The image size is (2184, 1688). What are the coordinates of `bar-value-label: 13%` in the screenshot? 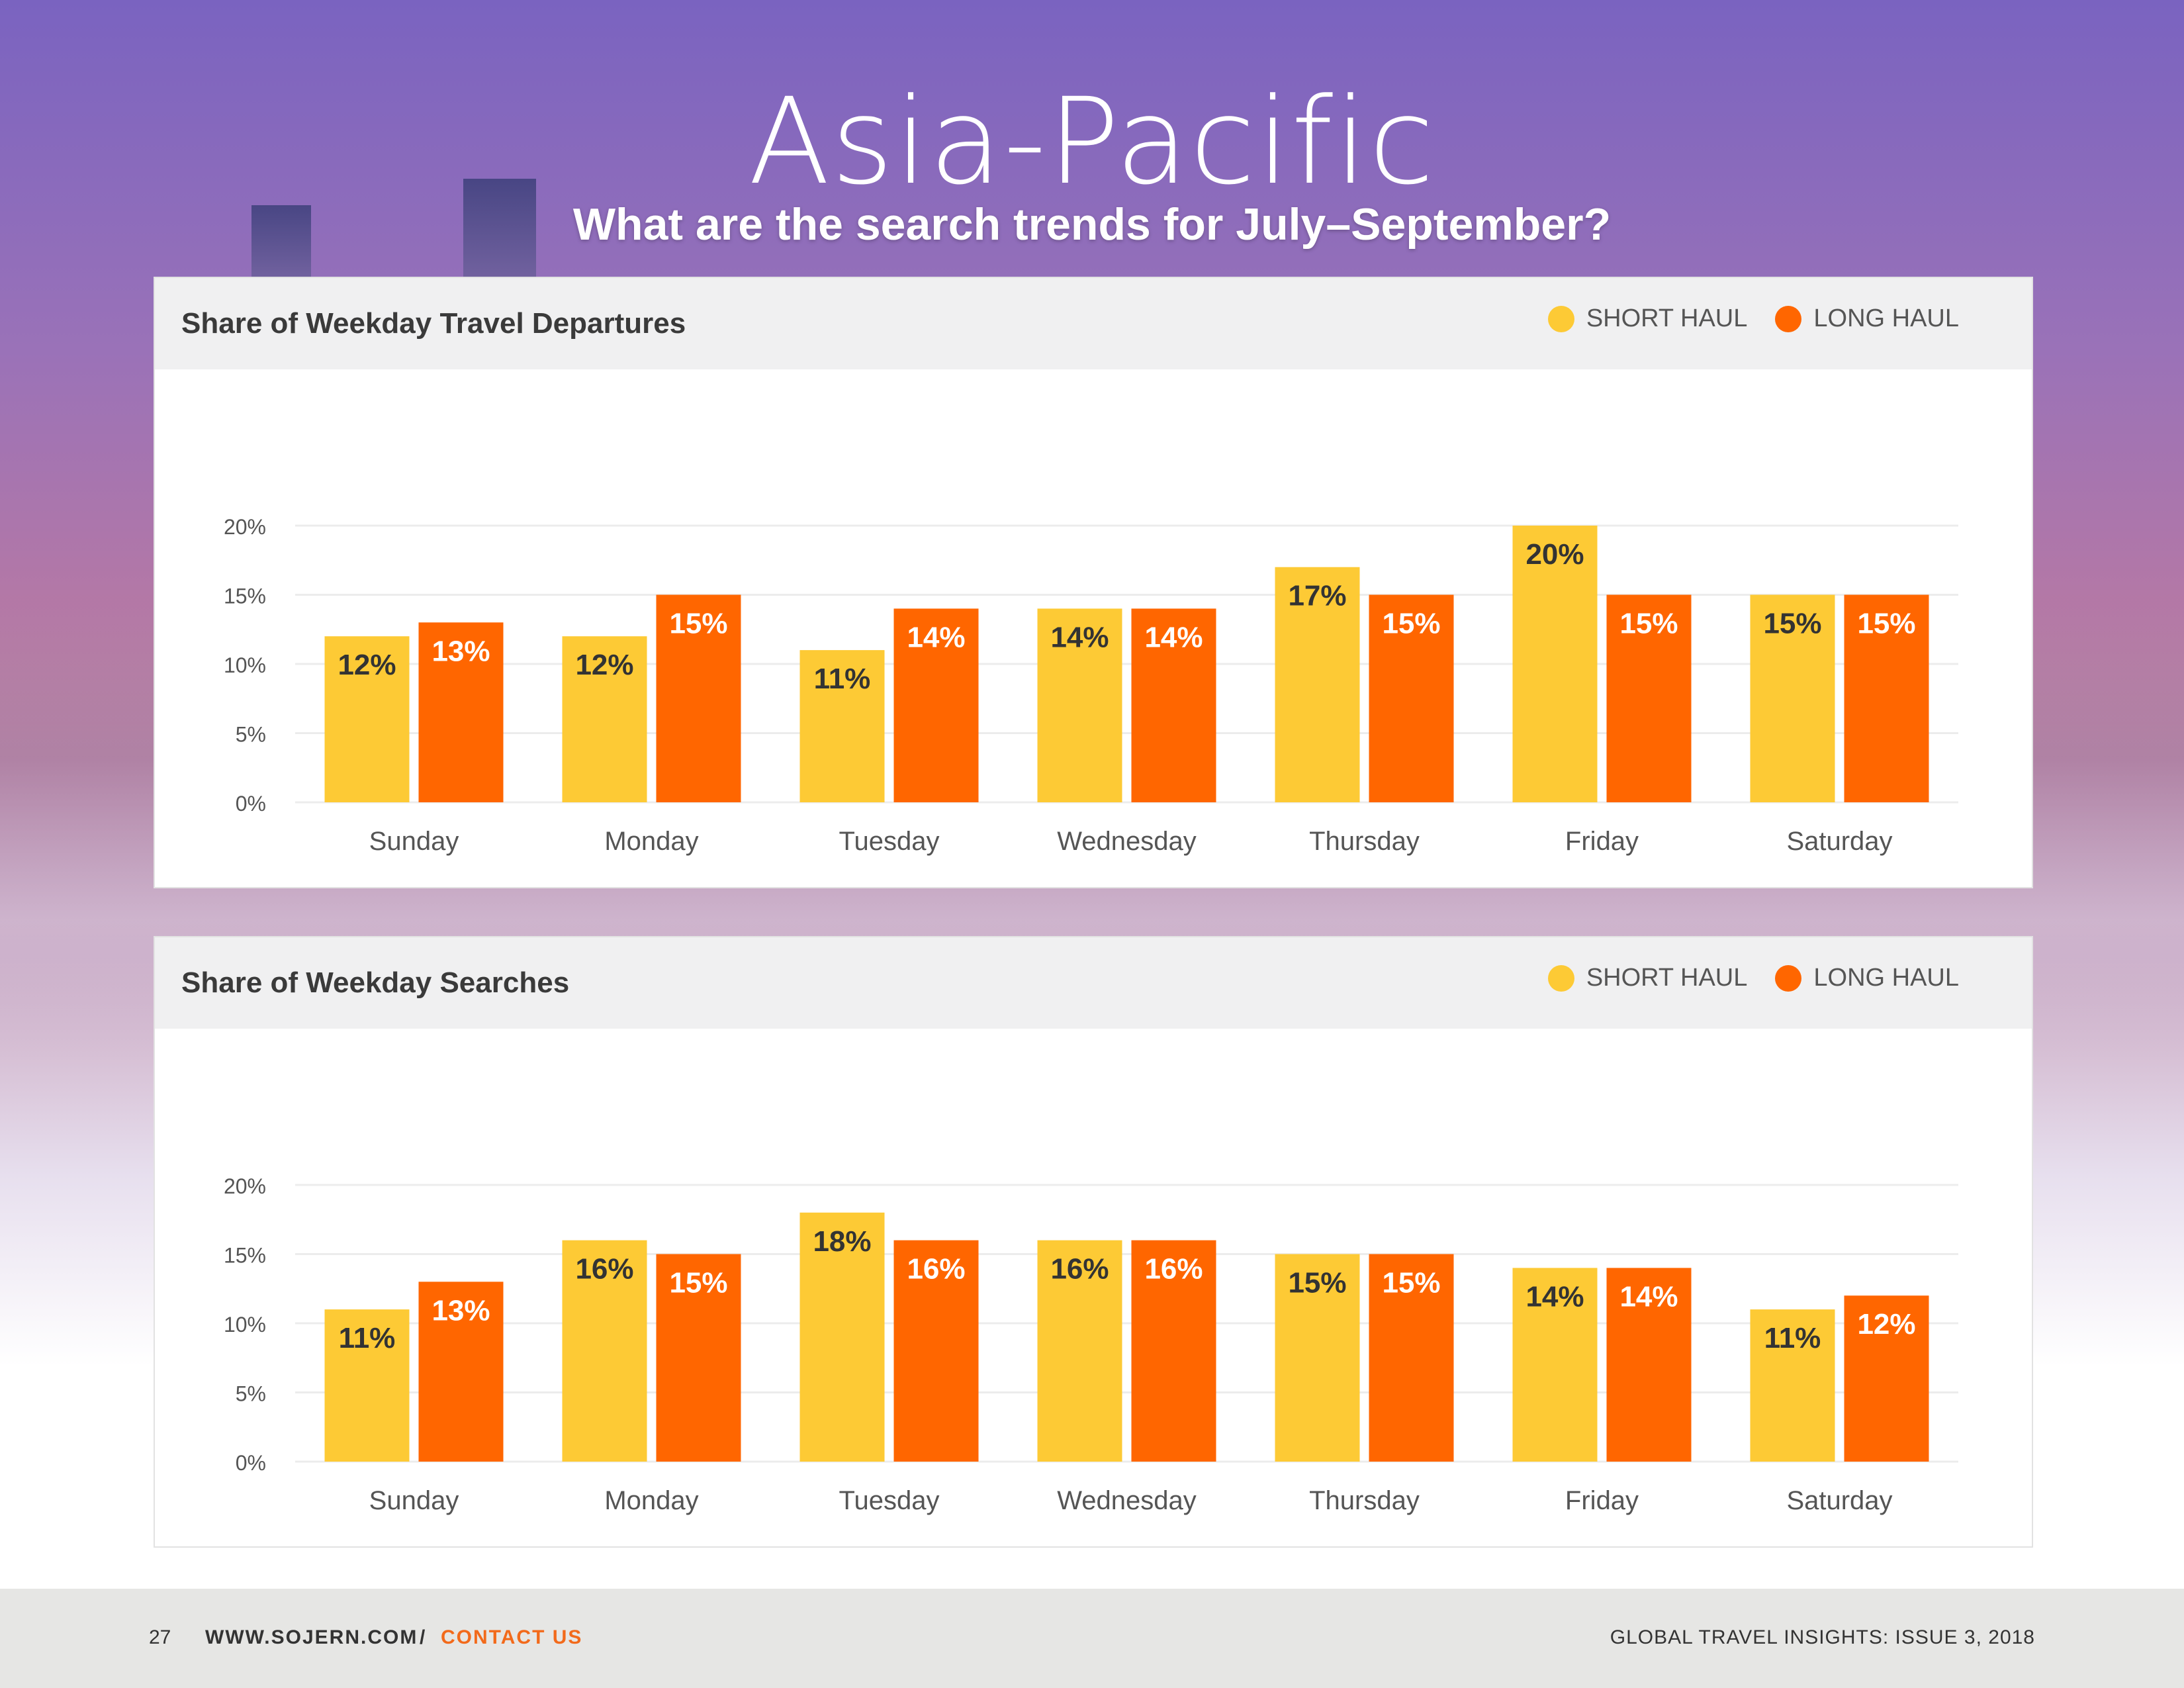 It's located at (461, 1310).